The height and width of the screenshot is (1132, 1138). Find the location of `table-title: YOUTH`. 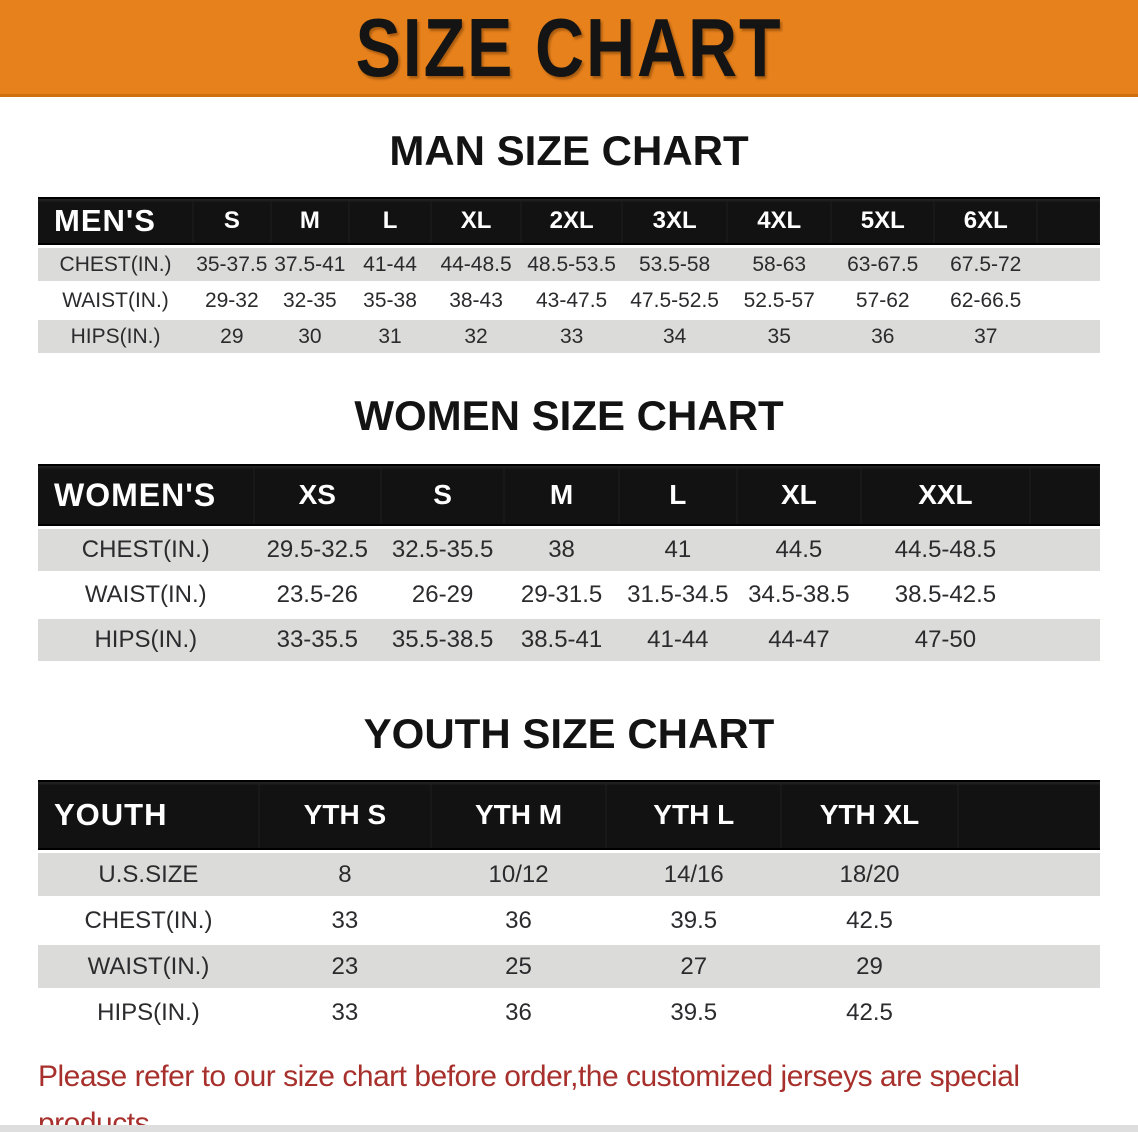

table-title: YOUTH is located at coordinates (148, 815).